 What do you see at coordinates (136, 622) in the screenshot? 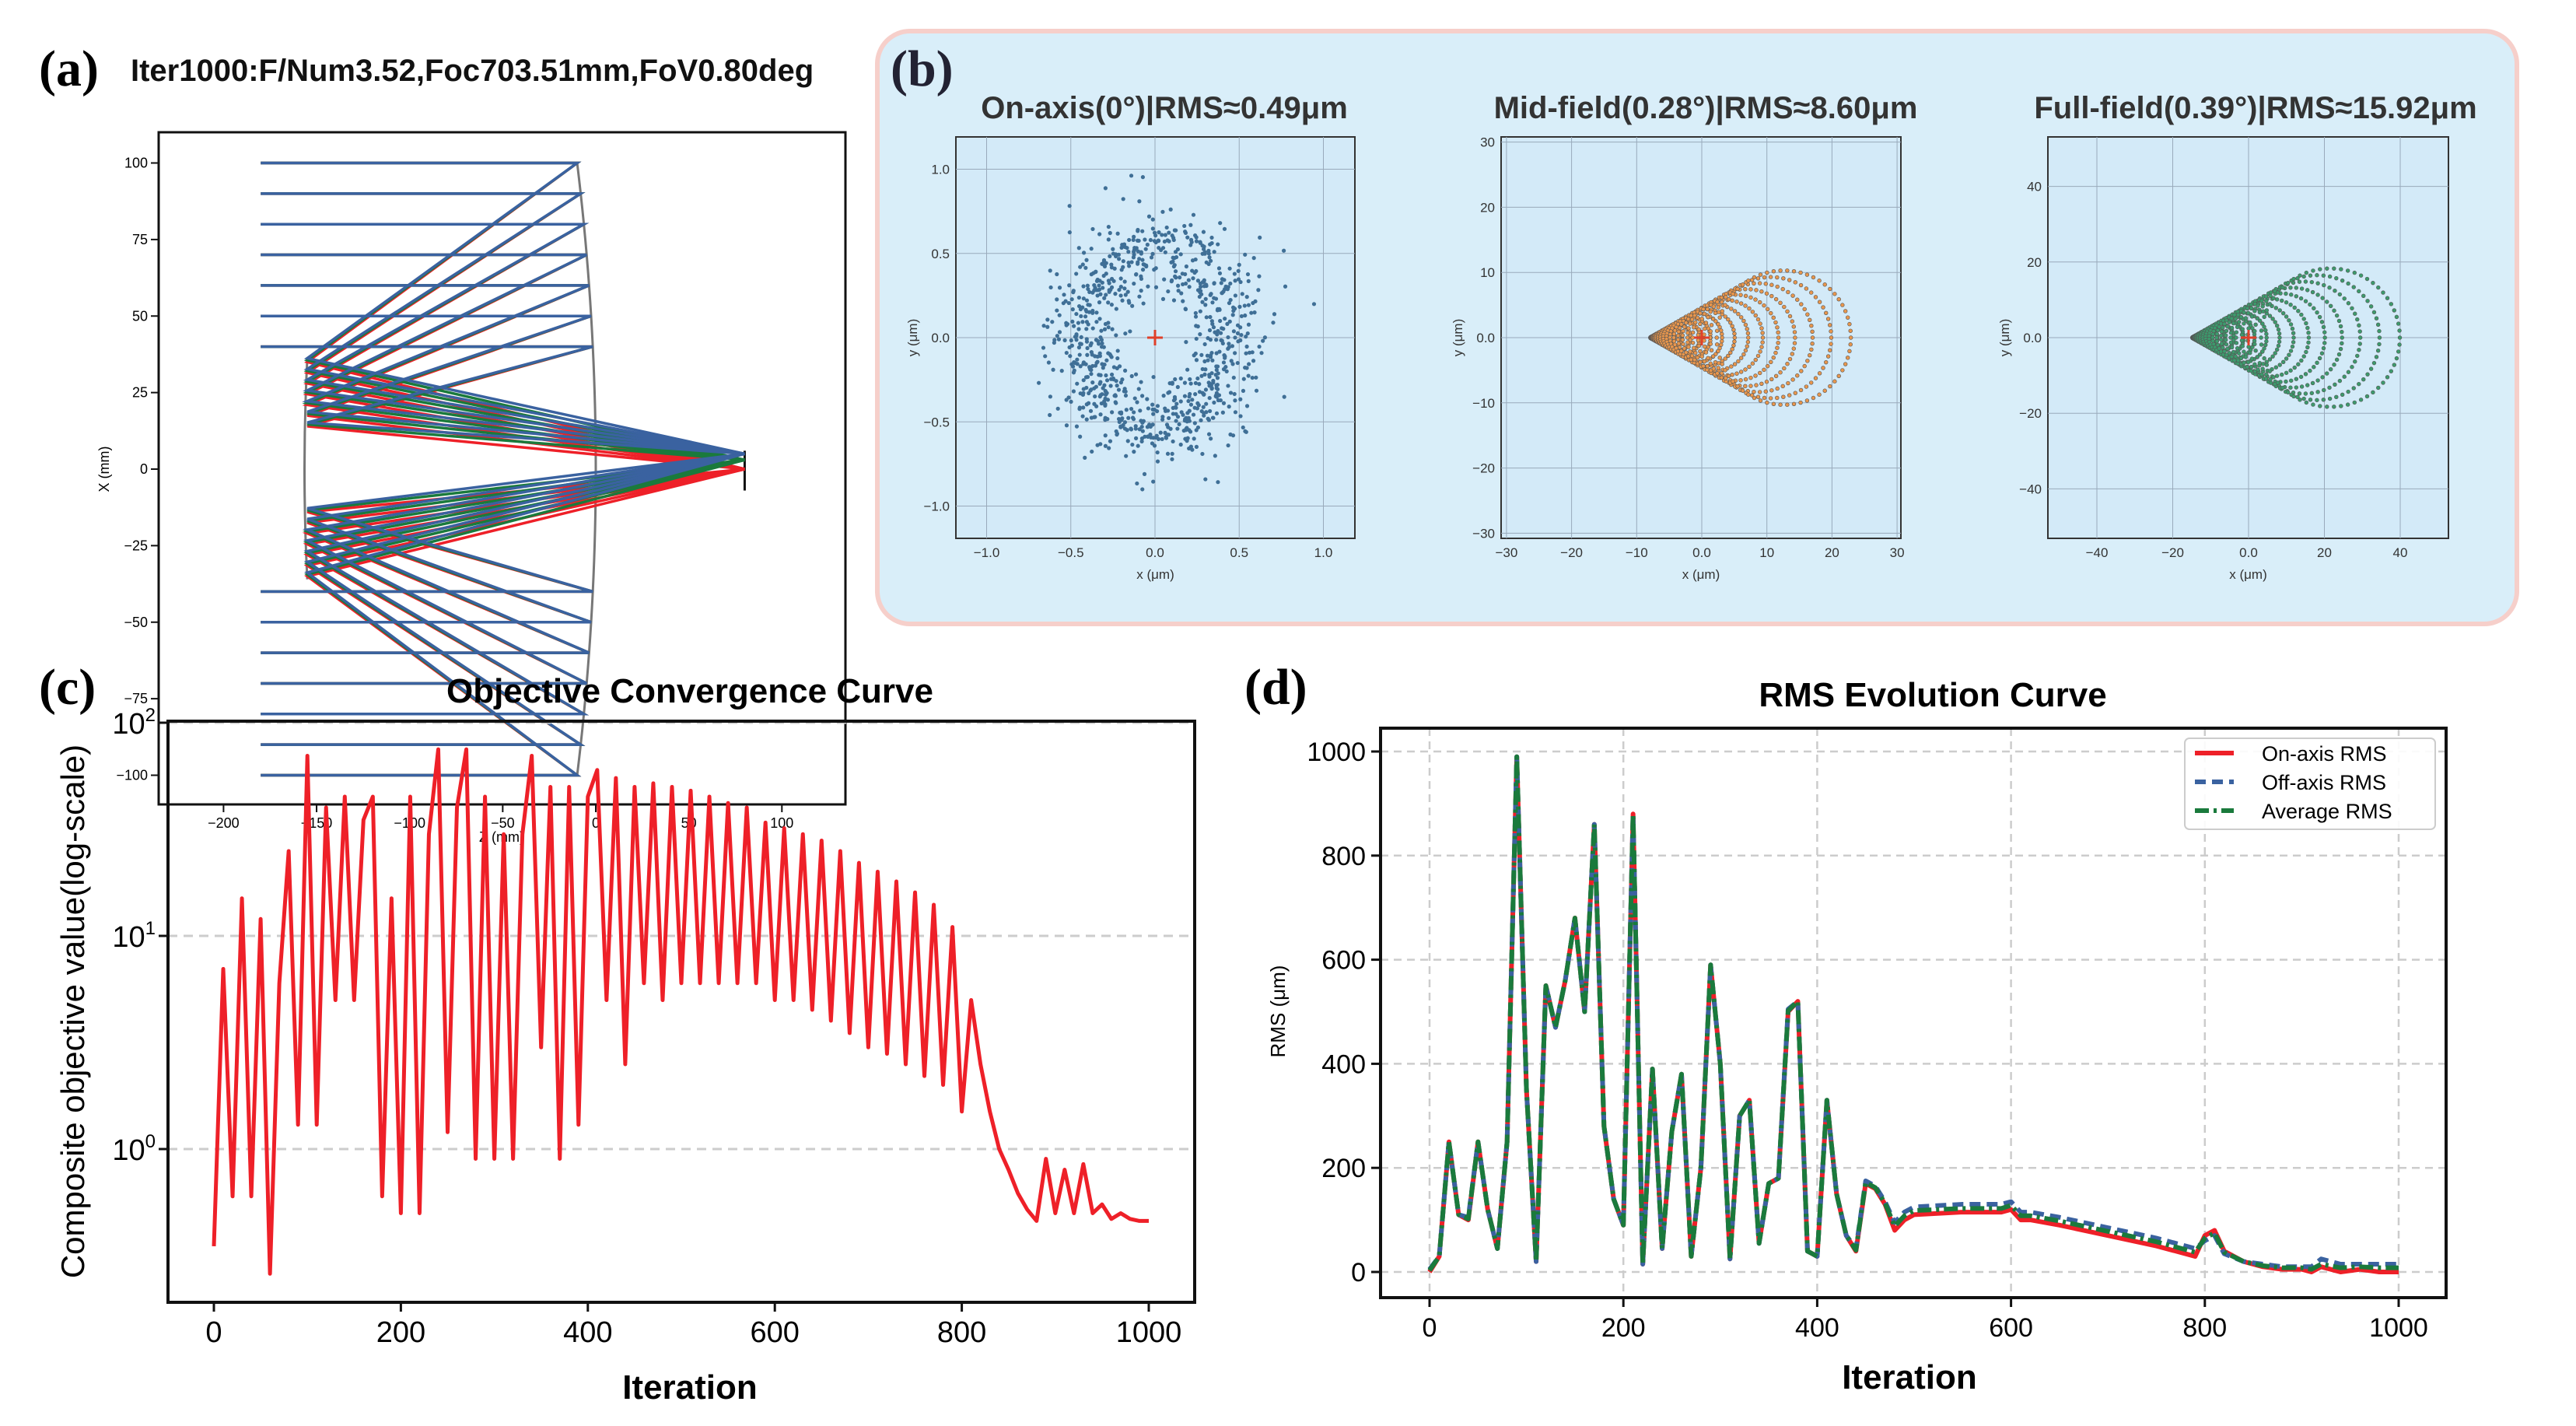
I see `y-tick-label: −50` at bounding box center [136, 622].